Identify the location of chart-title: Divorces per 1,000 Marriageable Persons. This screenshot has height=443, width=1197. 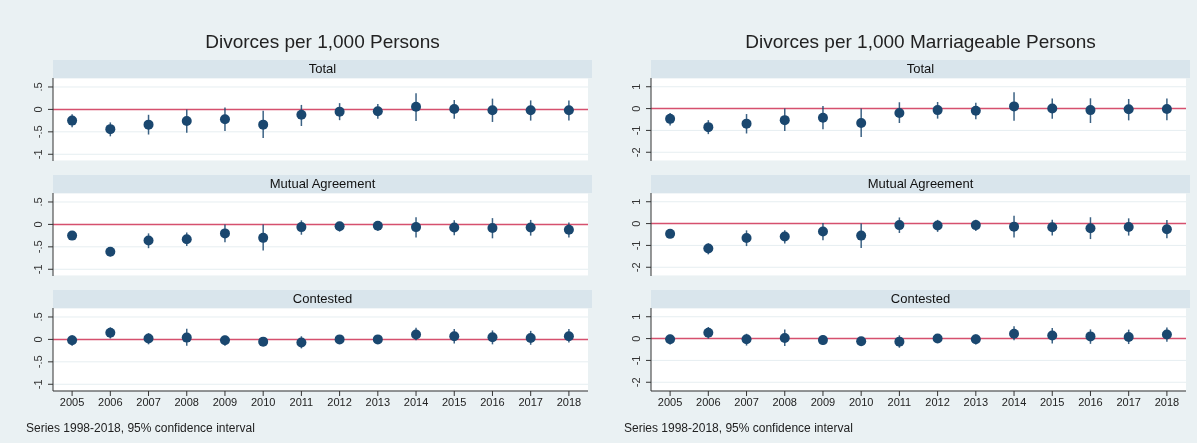
(920, 42).